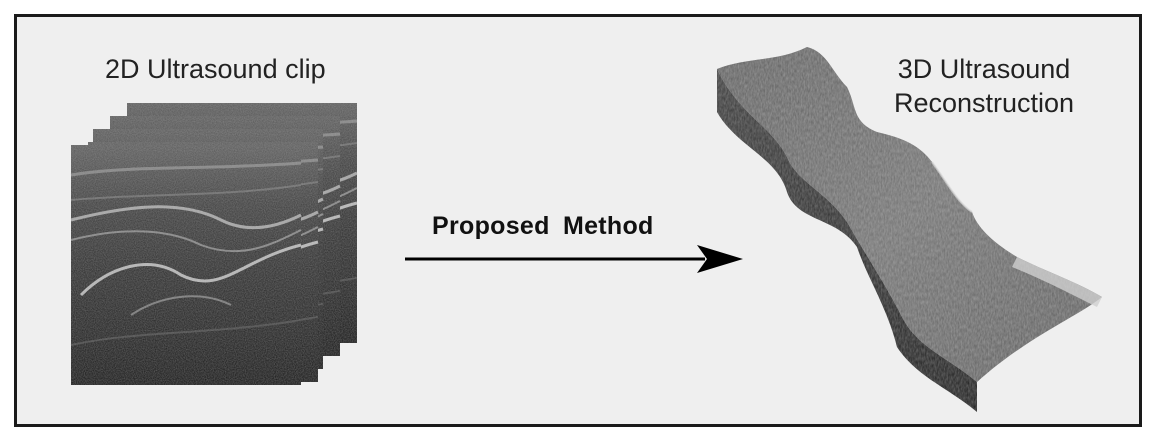 The height and width of the screenshot is (445, 1162). Describe the element at coordinates (984, 103) in the screenshot. I see `output-title-line2: Reconstruction` at that location.